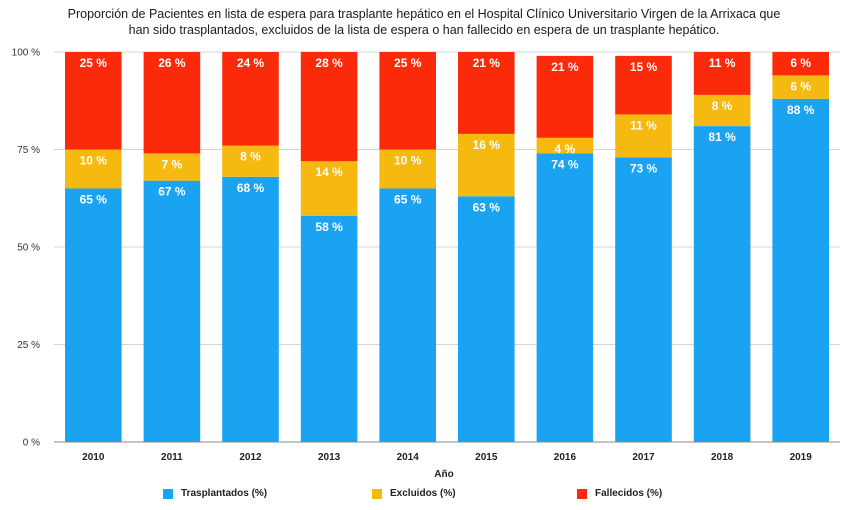  Describe the element at coordinates (487, 207) in the screenshot. I see `data-label: 63 %` at that location.